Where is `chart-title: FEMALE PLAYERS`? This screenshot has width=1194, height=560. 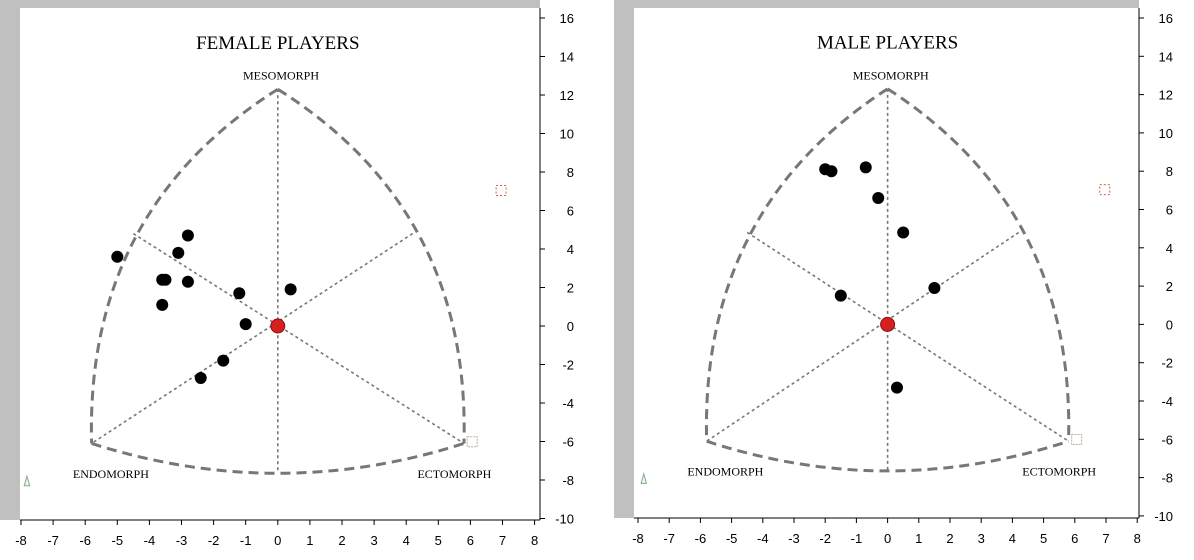 chart-title: FEMALE PLAYERS is located at coordinates (277, 43).